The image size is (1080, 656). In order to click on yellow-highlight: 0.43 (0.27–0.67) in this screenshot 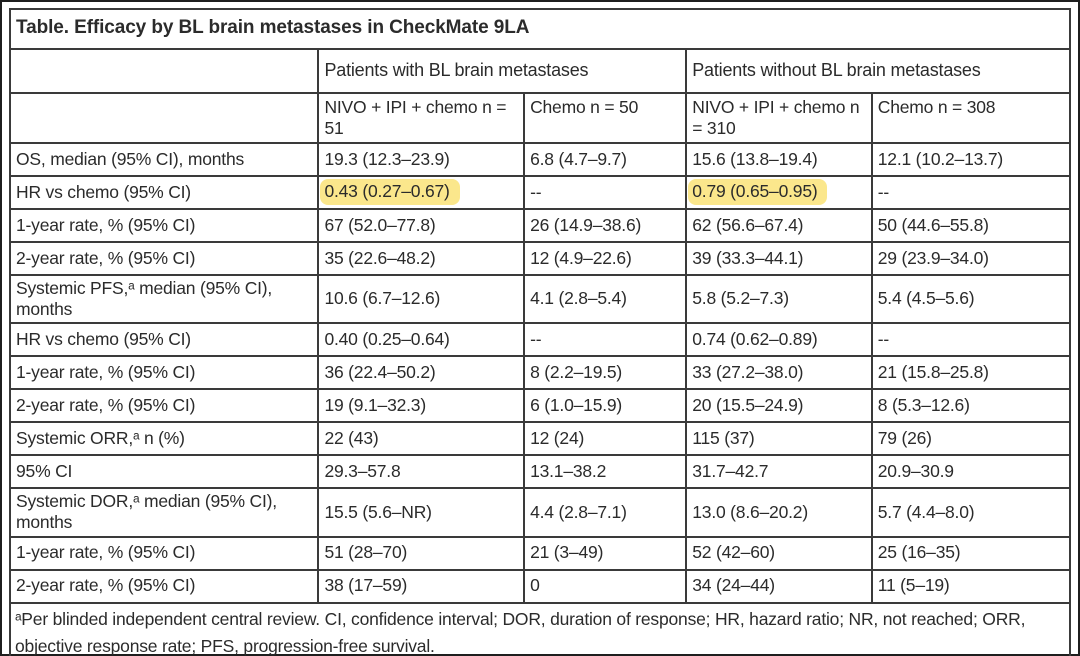, I will do `click(390, 192)`.